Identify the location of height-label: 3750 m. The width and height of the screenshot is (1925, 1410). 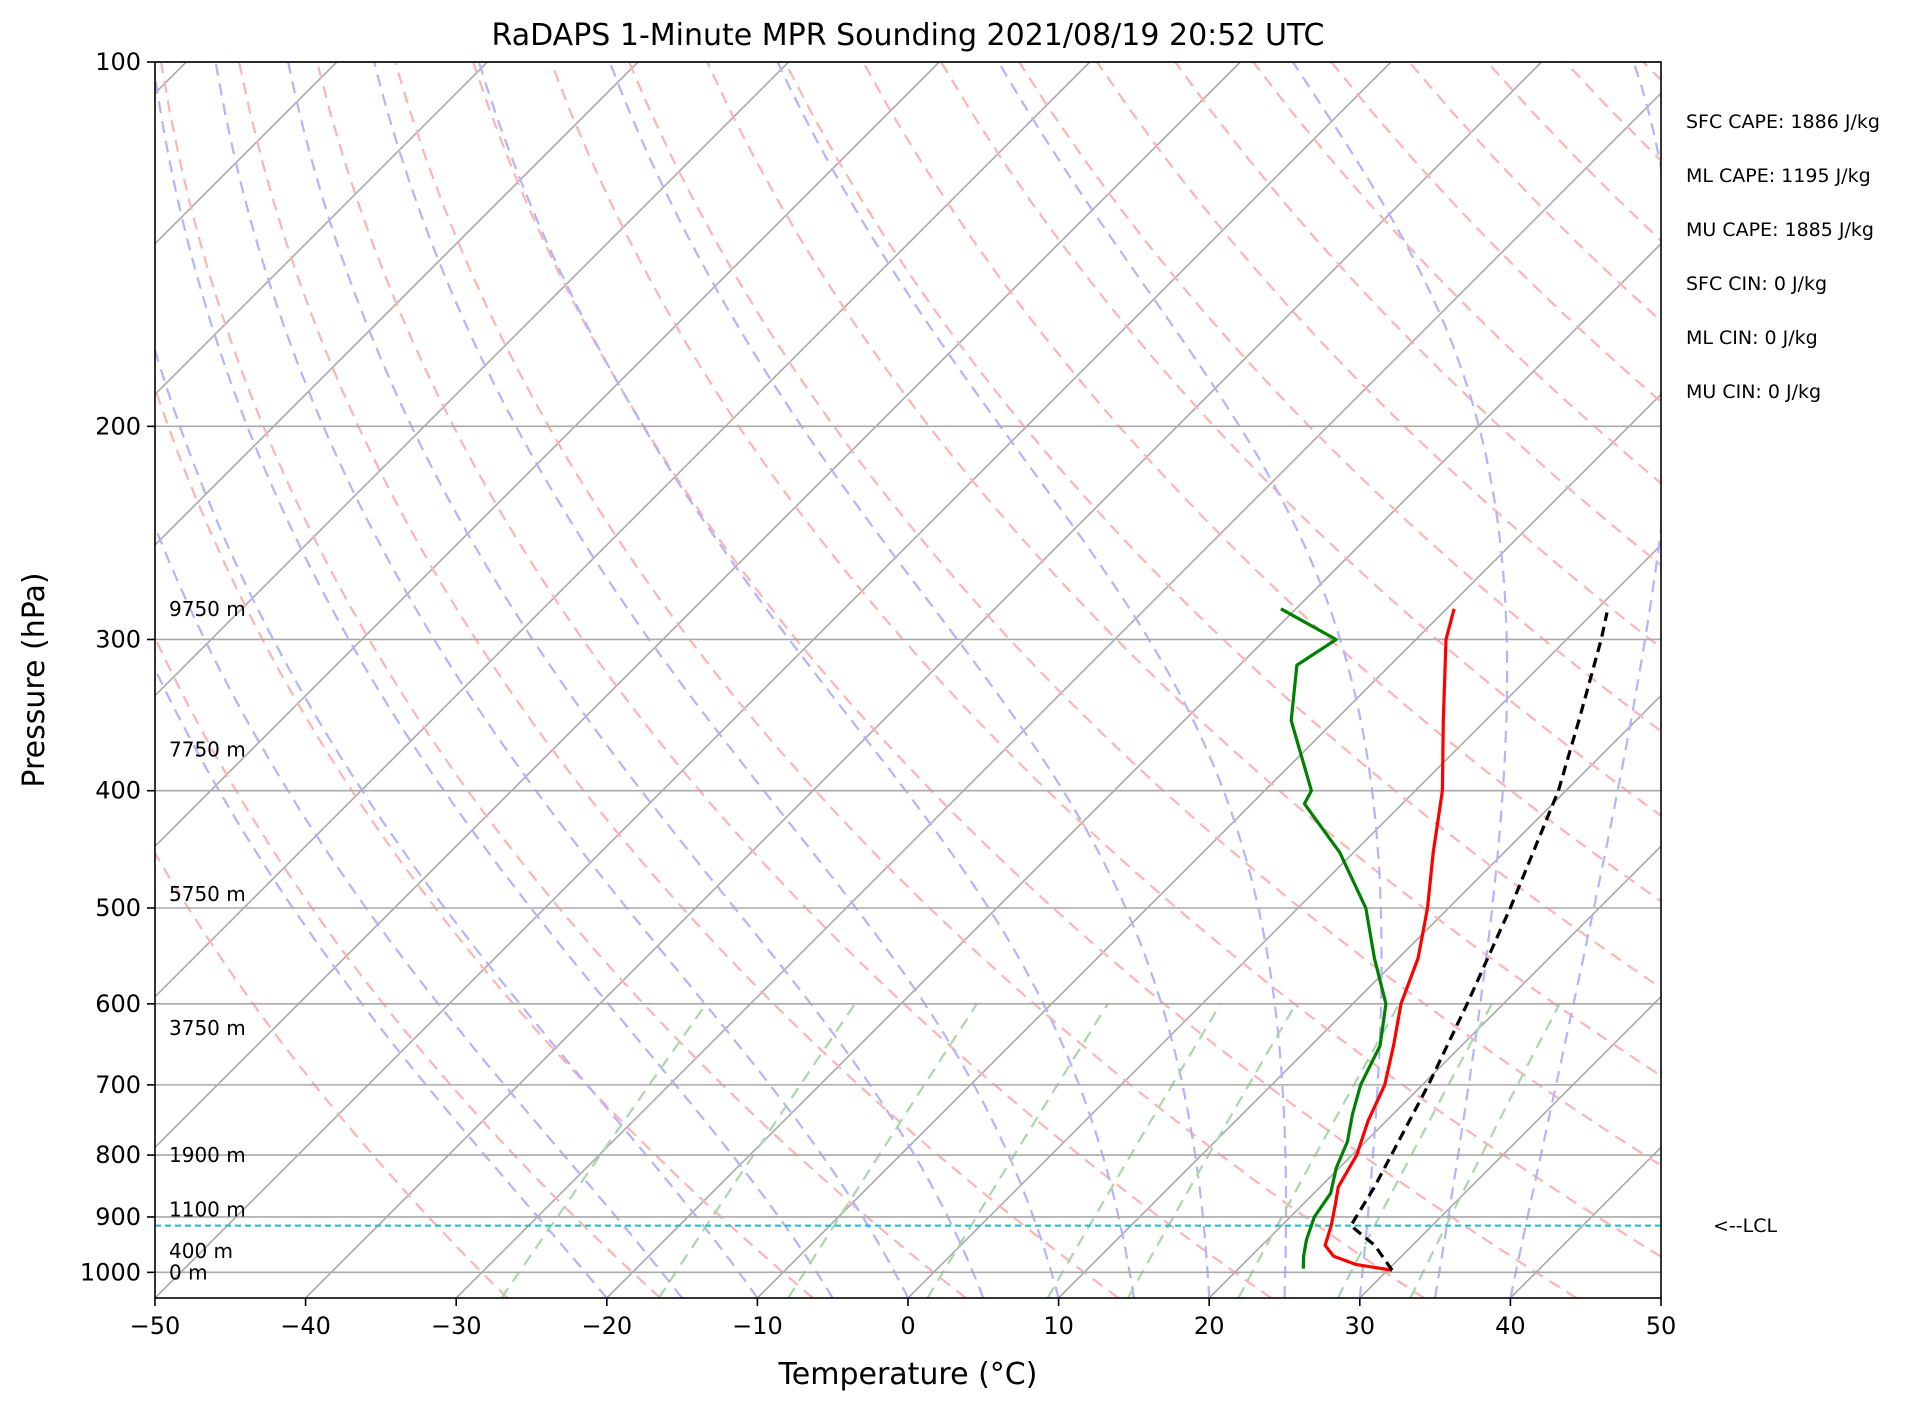
(207, 1028).